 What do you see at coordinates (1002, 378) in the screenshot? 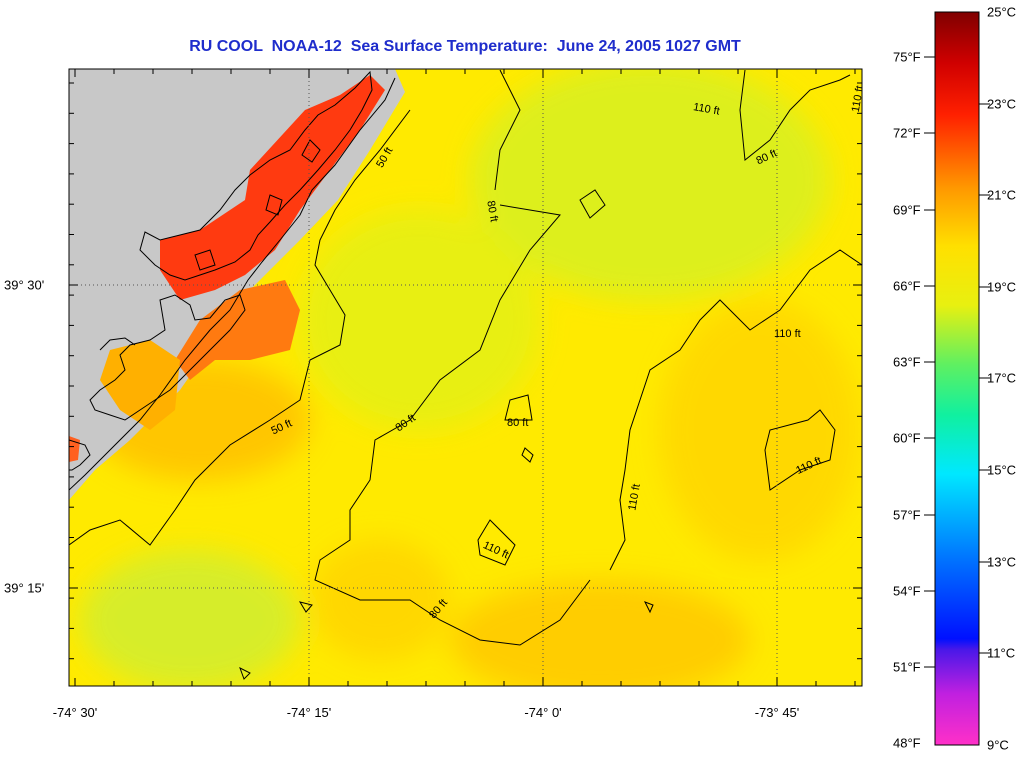
I see `colorbar-c-label: 17°C` at bounding box center [1002, 378].